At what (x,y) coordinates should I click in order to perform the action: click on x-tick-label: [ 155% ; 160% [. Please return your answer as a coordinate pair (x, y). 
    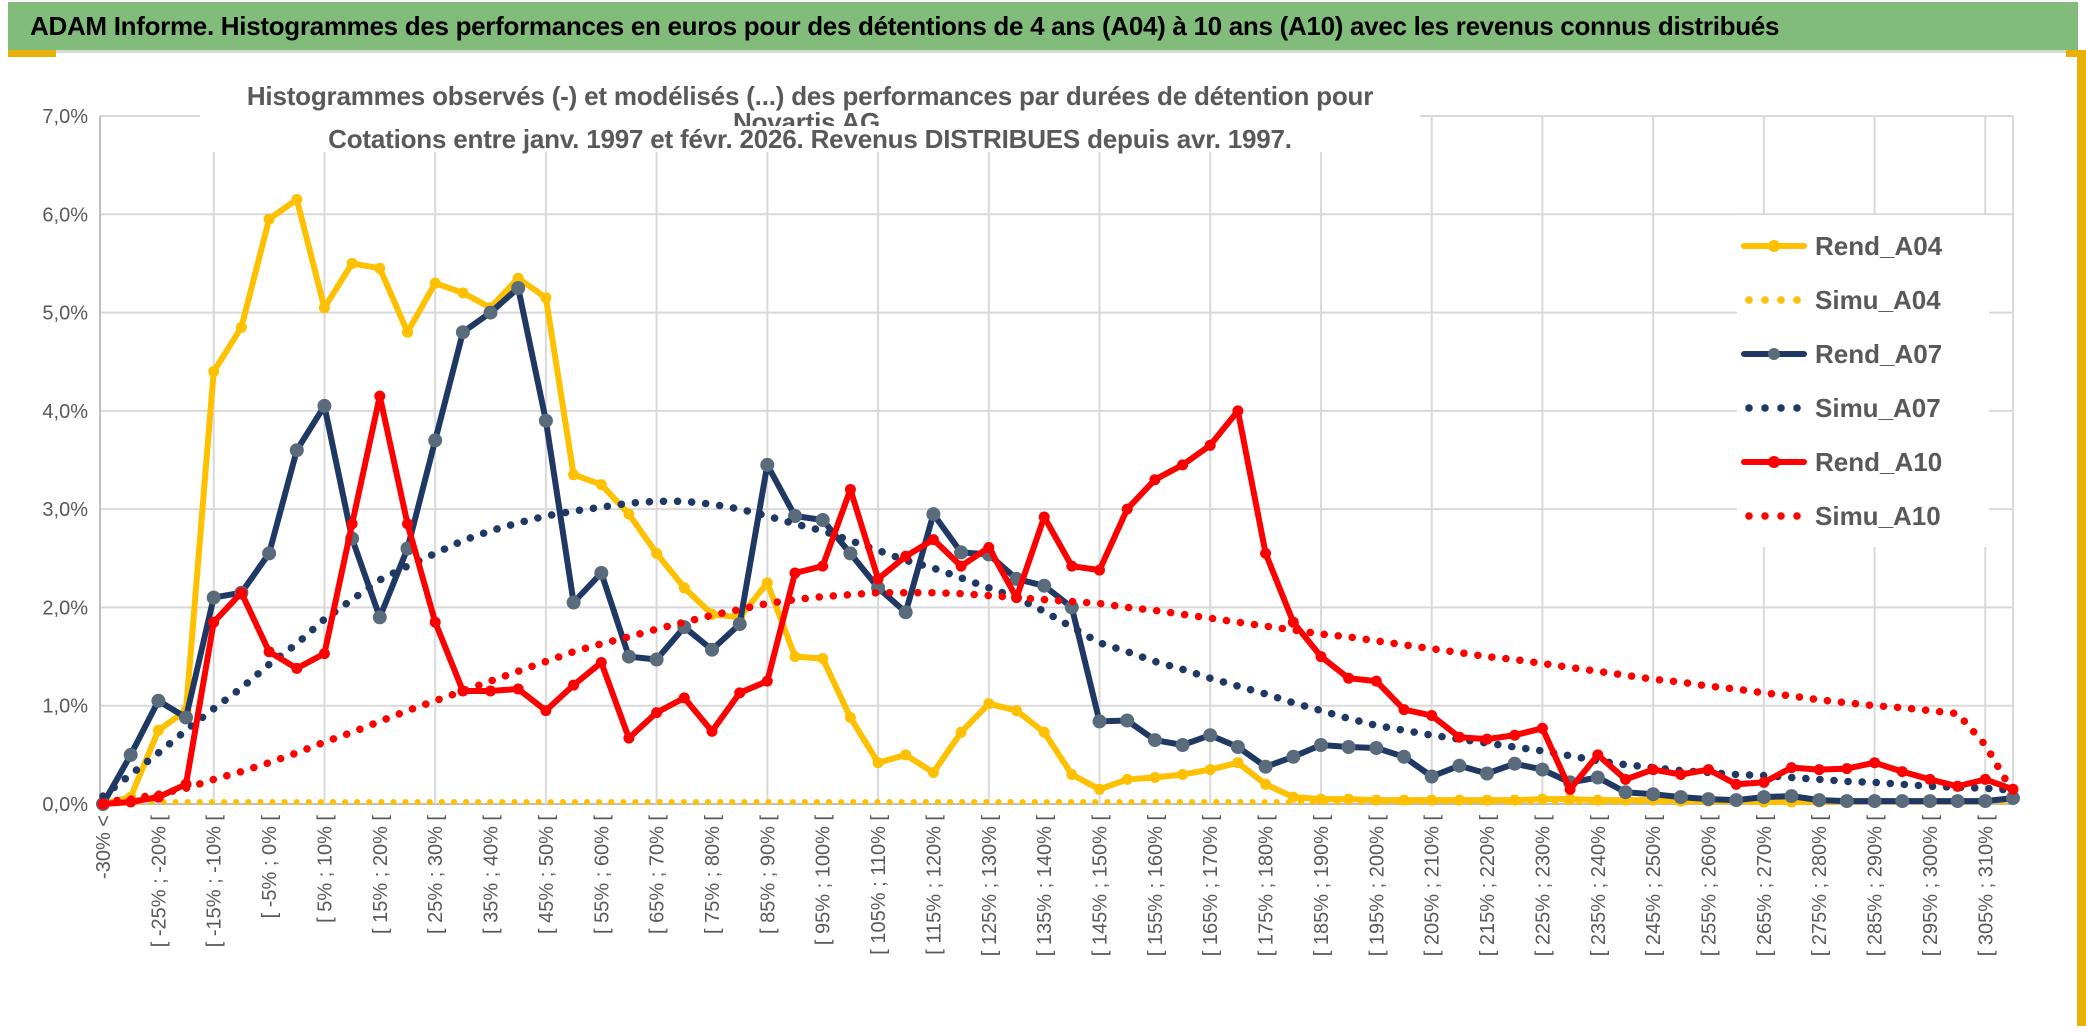
    Looking at the image, I should click on (1156, 886).